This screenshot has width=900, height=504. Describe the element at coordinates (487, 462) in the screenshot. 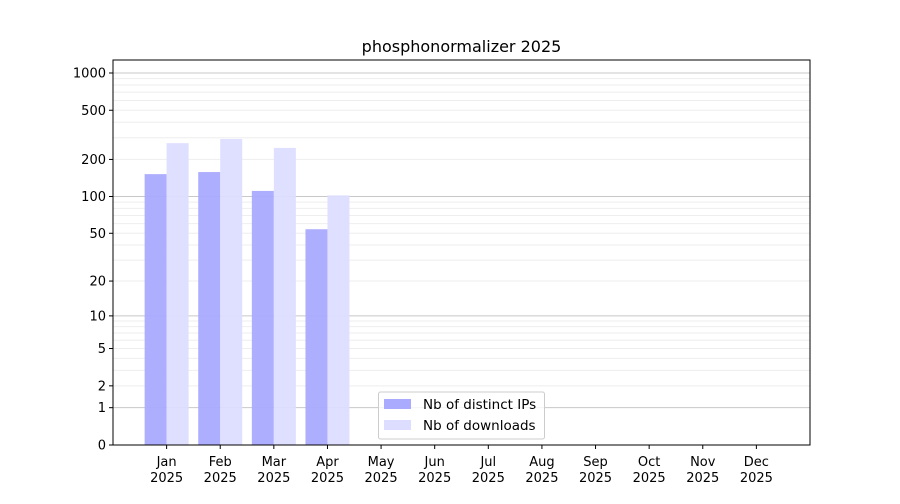

I see `x-tick-label: Jul` at that location.